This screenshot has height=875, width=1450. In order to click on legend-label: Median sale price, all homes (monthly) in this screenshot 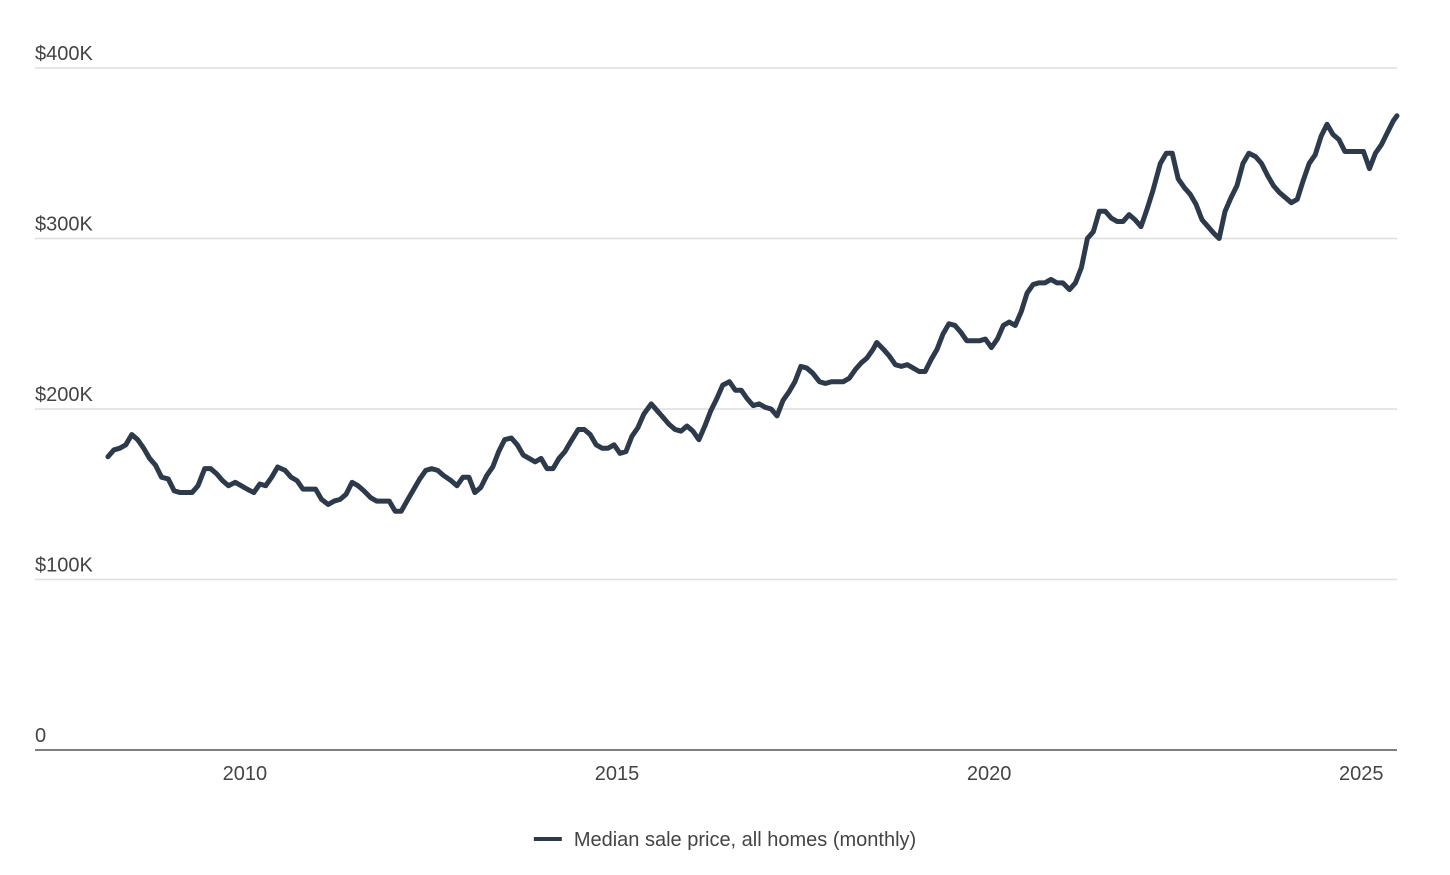, I will do `click(745, 840)`.